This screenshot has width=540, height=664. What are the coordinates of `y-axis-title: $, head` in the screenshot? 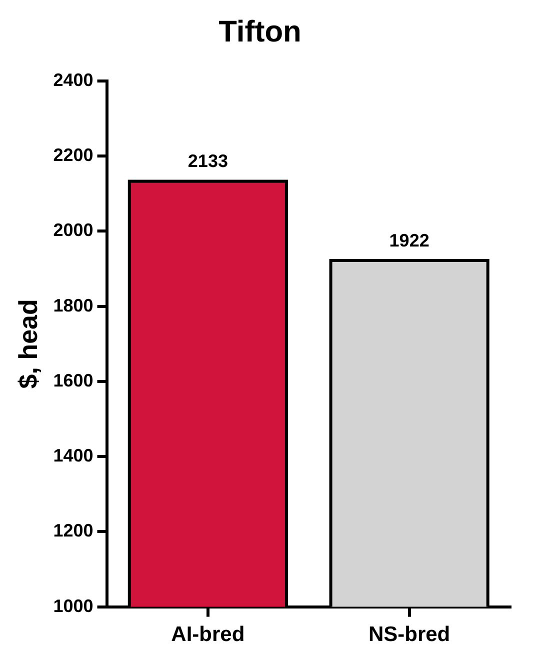 It's located at (27, 344).